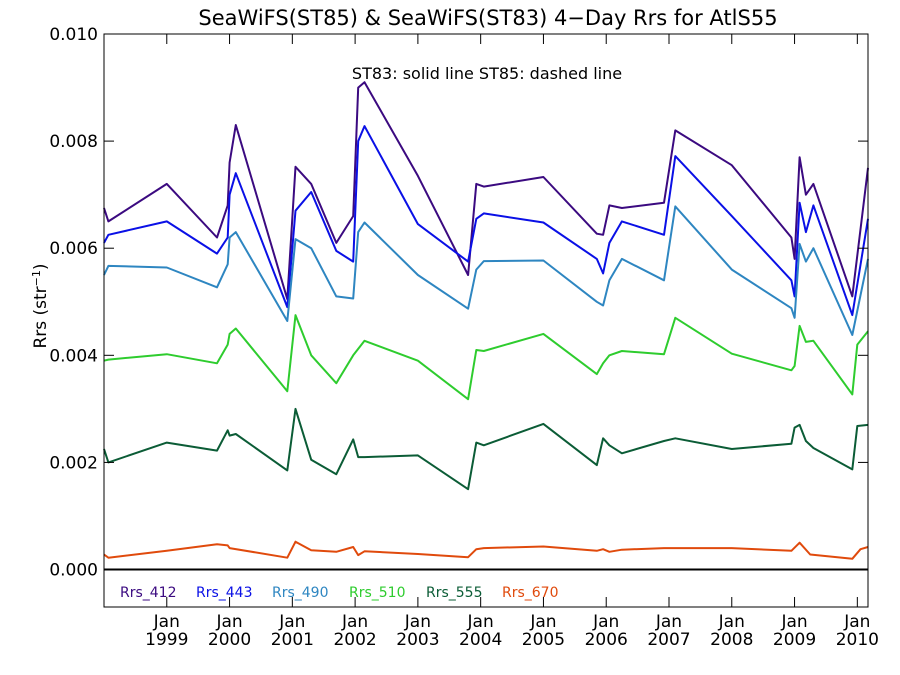  I want to click on x-tick-year: 1999, so click(166, 640).